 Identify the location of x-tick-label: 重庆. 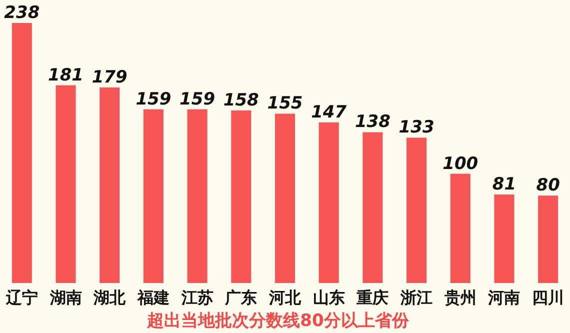
(372, 297).